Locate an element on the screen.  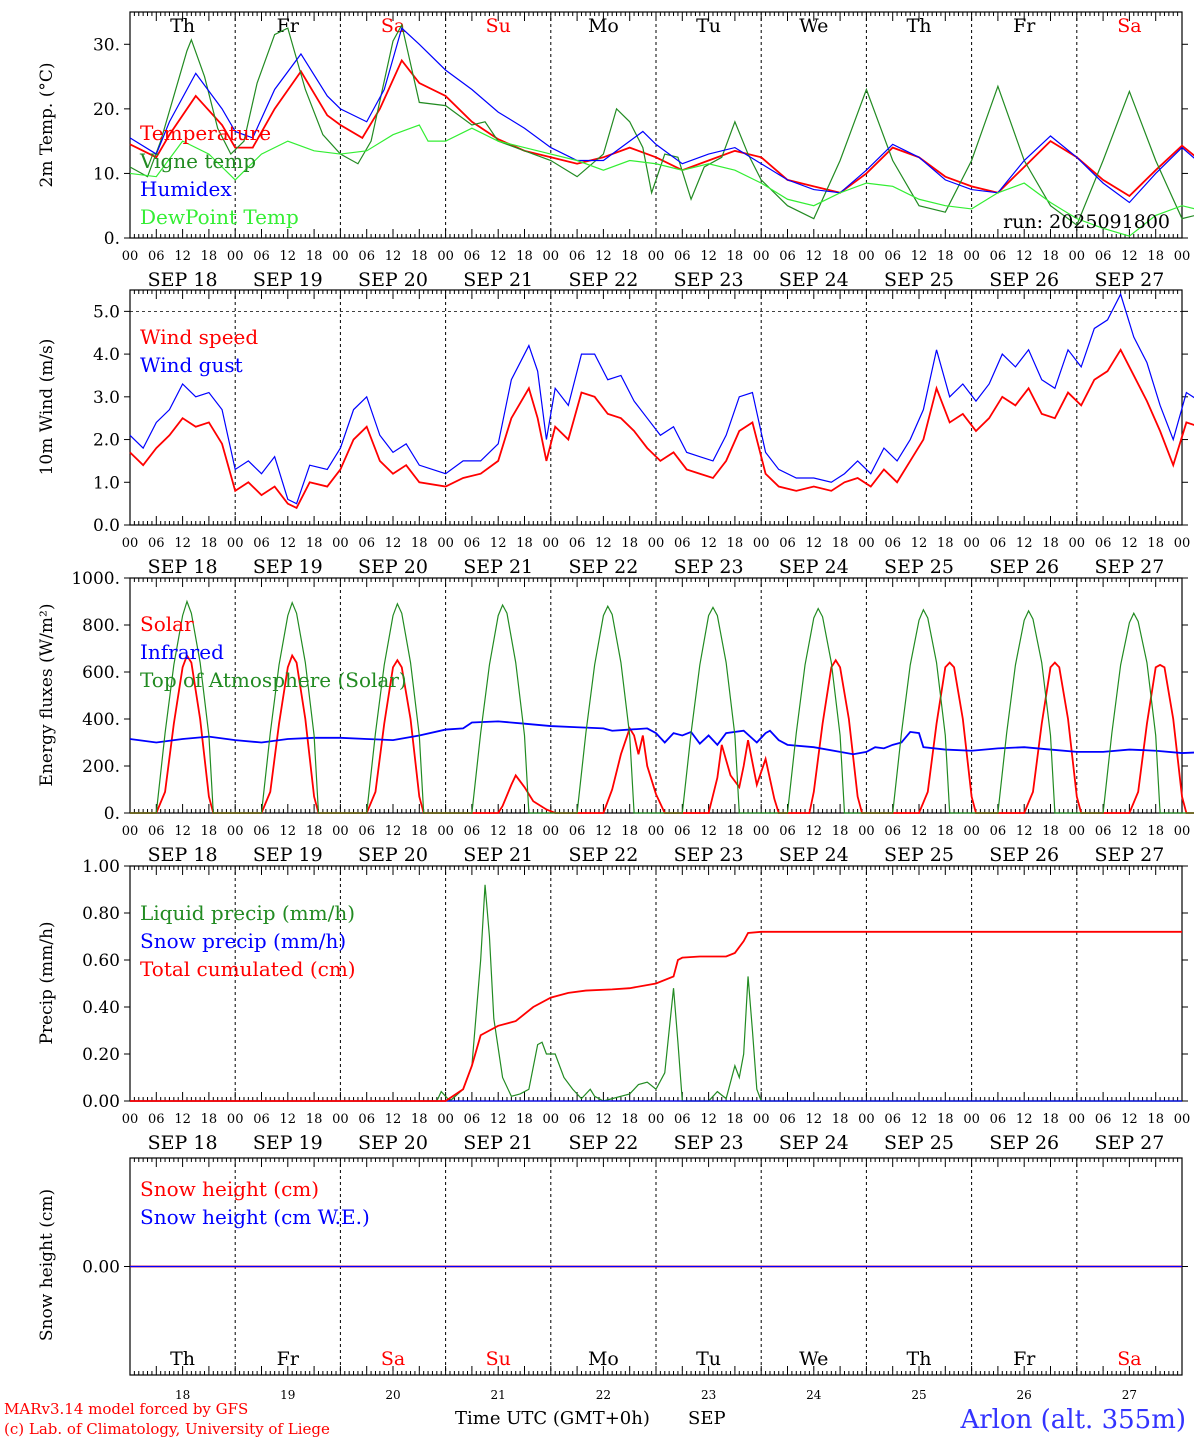
legend-entry: Snow precip (mm/h) is located at coordinates (243, 941).